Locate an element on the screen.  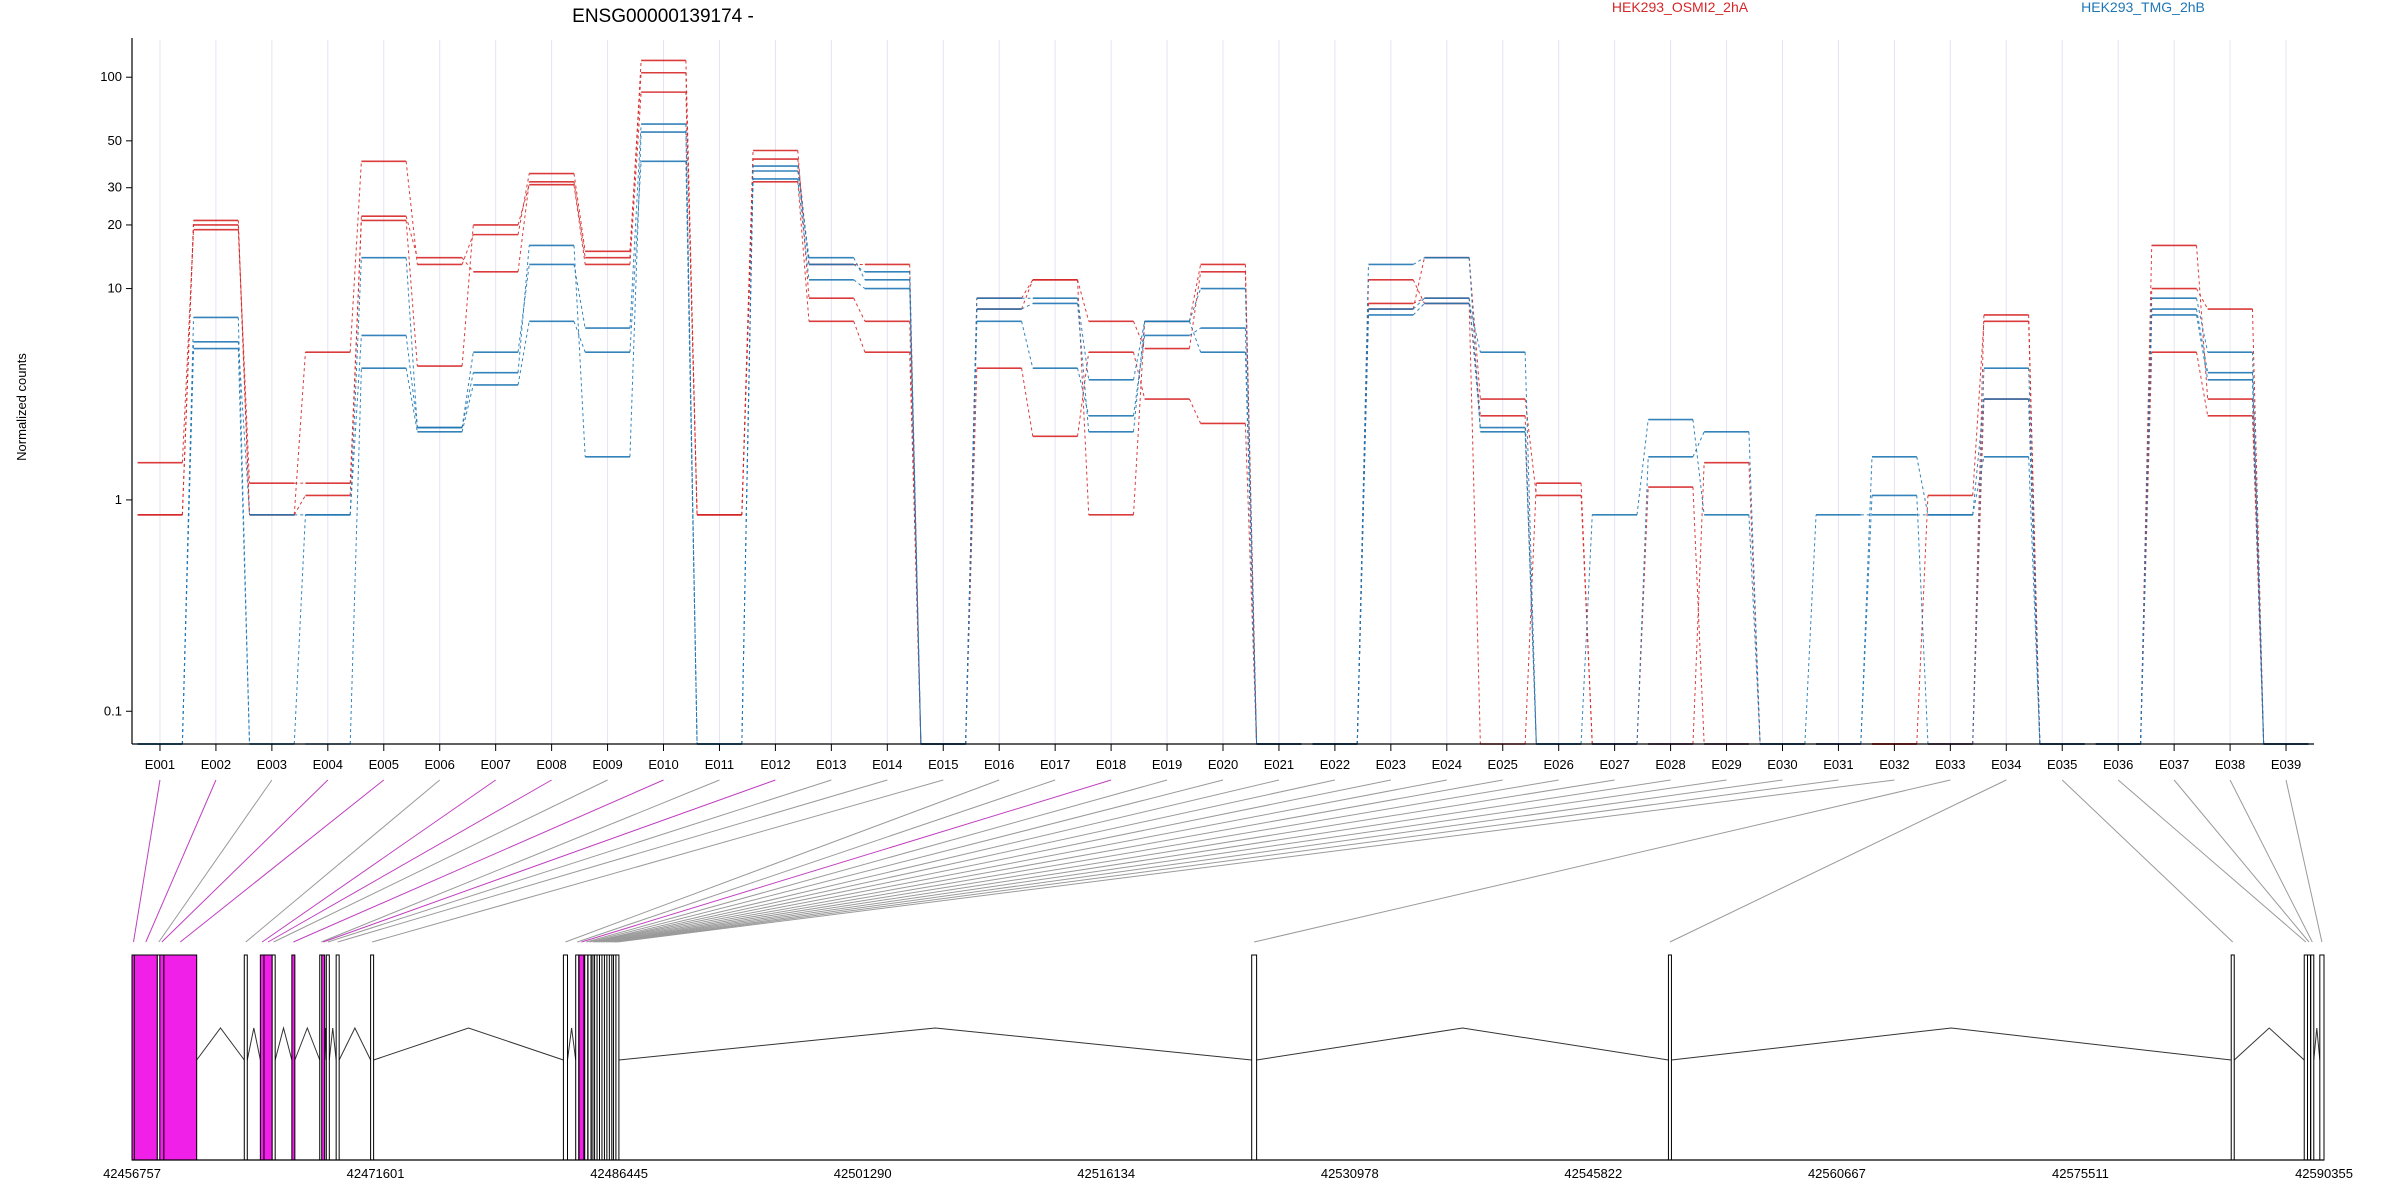
y-axis: 0.1 1 10 20 30 50 100 is located at coordinates (116, 391).